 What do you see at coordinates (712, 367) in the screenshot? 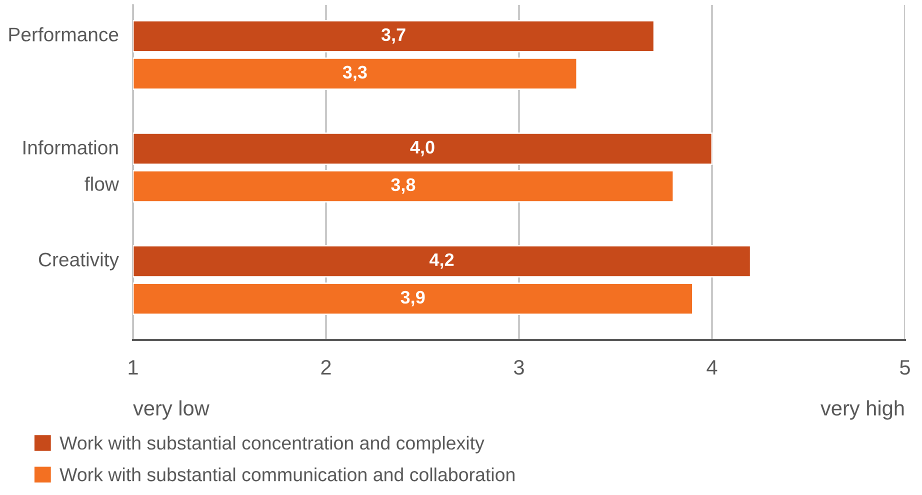
I see `x-tick-label: 4` at bounding box center [712, 367].